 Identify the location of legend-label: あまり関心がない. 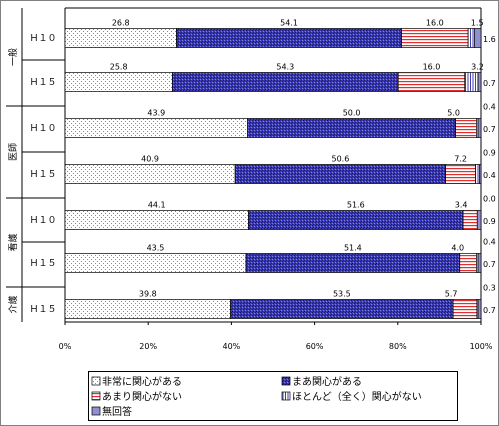
(142, 396).